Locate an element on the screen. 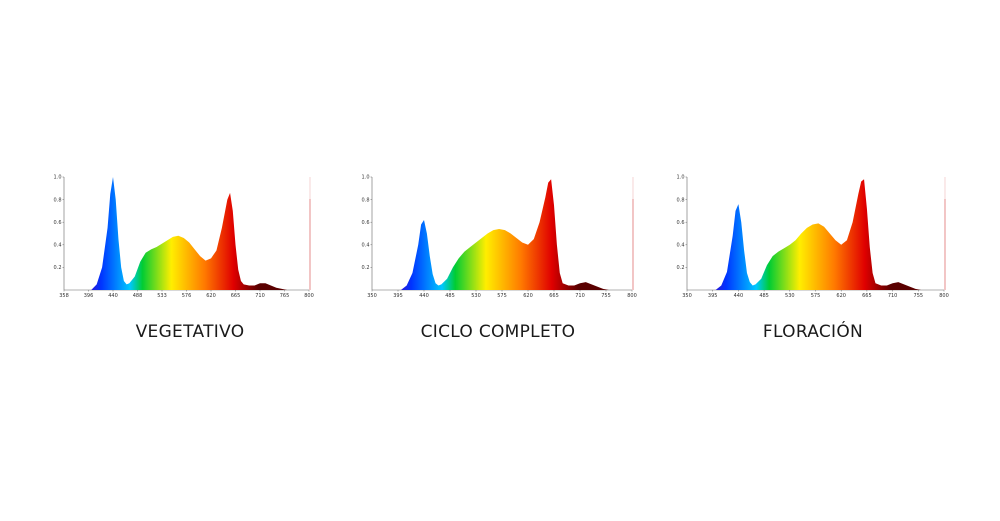 The height and width of the screenshot is (521, 1000). x-tick-label: 358 is located at coordinates (64, 296).